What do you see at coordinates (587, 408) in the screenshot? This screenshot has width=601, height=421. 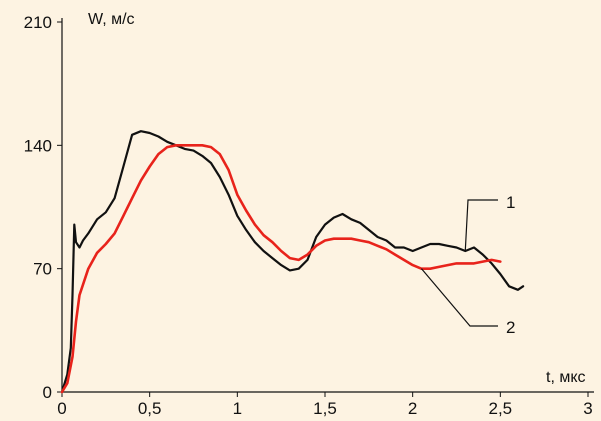 I see `x-tick-label: 3` at bounding box center [587, 408].